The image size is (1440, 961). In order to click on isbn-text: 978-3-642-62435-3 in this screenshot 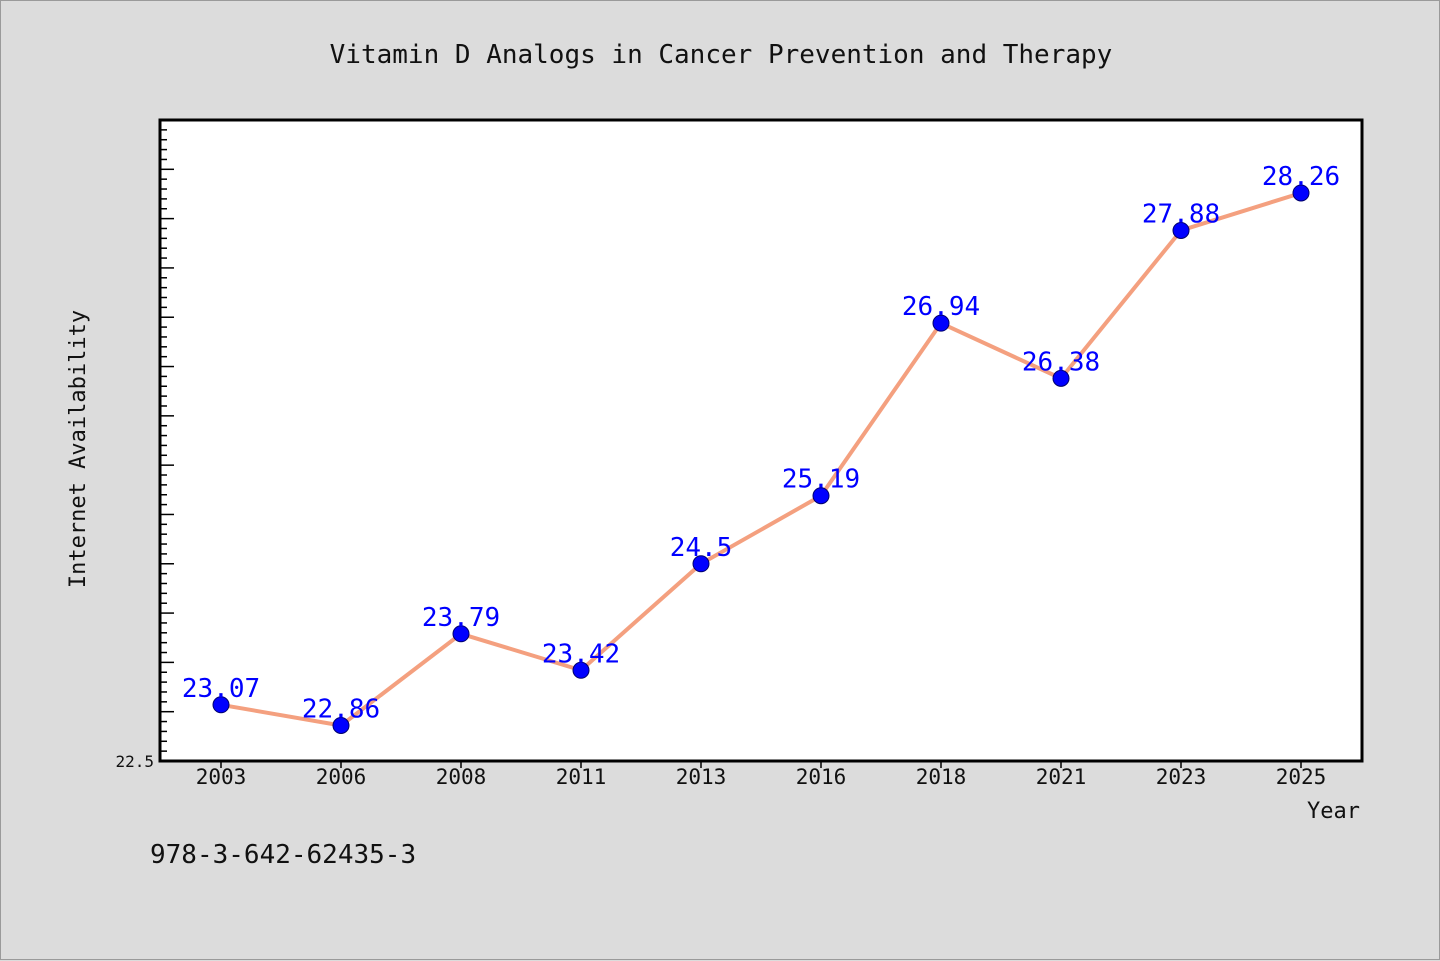, I will do `click(283, 855)`.